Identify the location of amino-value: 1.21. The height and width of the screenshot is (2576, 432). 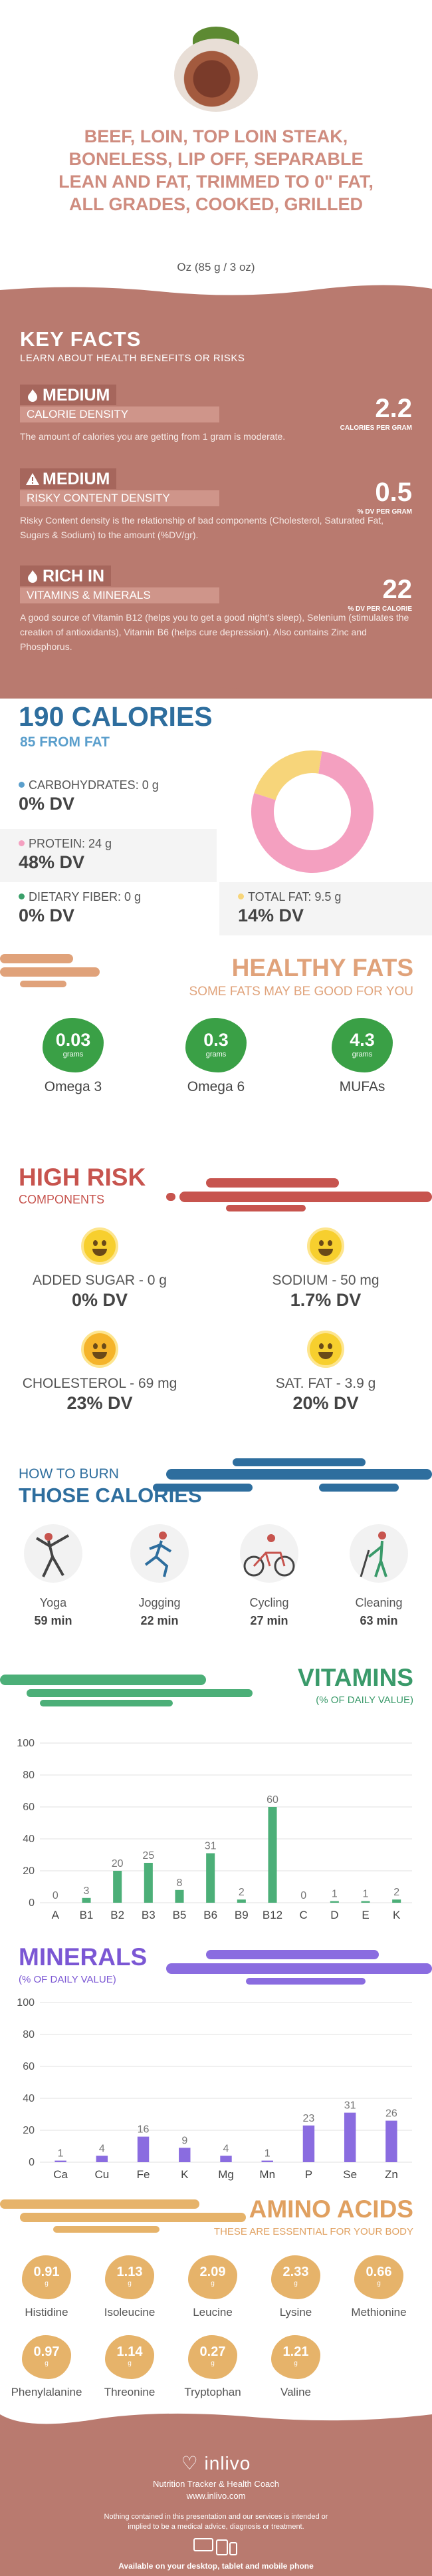
(295, 2351).